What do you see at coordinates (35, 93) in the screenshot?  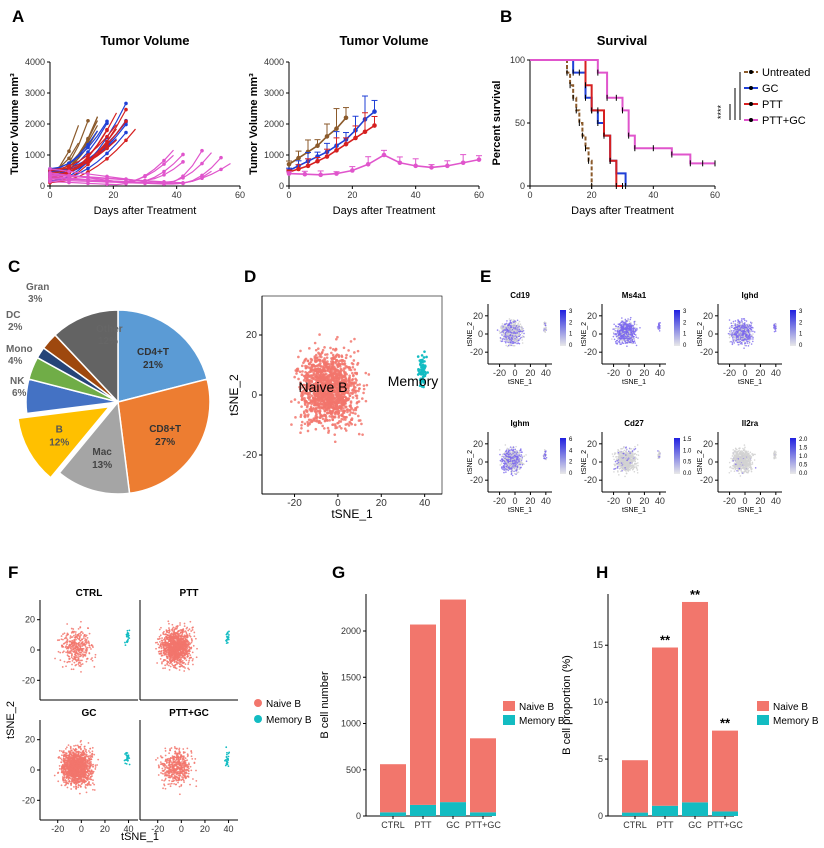 I see `y-tick-label: 3000` at bounding box center [35, 93].